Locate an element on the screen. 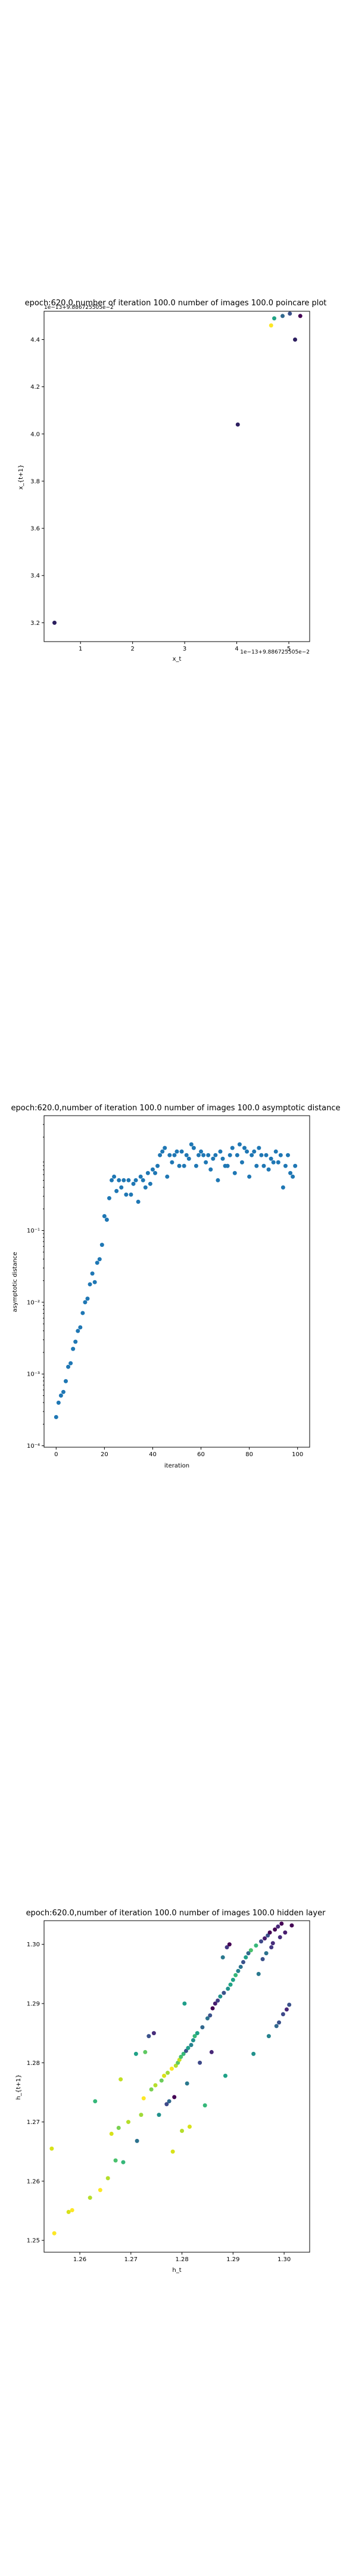  poincare-y-offset: 1e−13+9.886725505e−2 is located at coordinates (79, 308).